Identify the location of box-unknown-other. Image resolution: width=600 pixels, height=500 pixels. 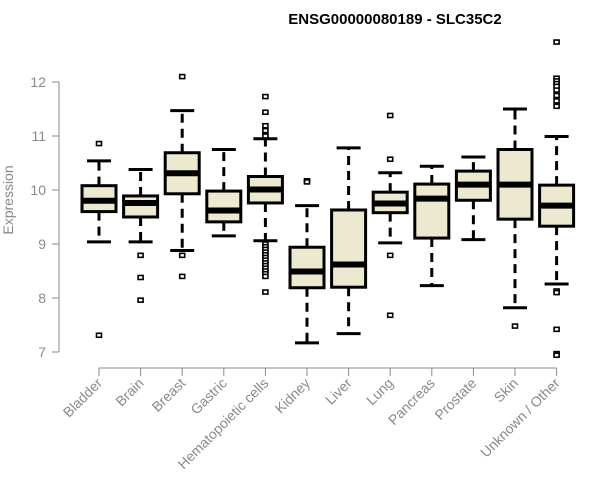
(557, 199).